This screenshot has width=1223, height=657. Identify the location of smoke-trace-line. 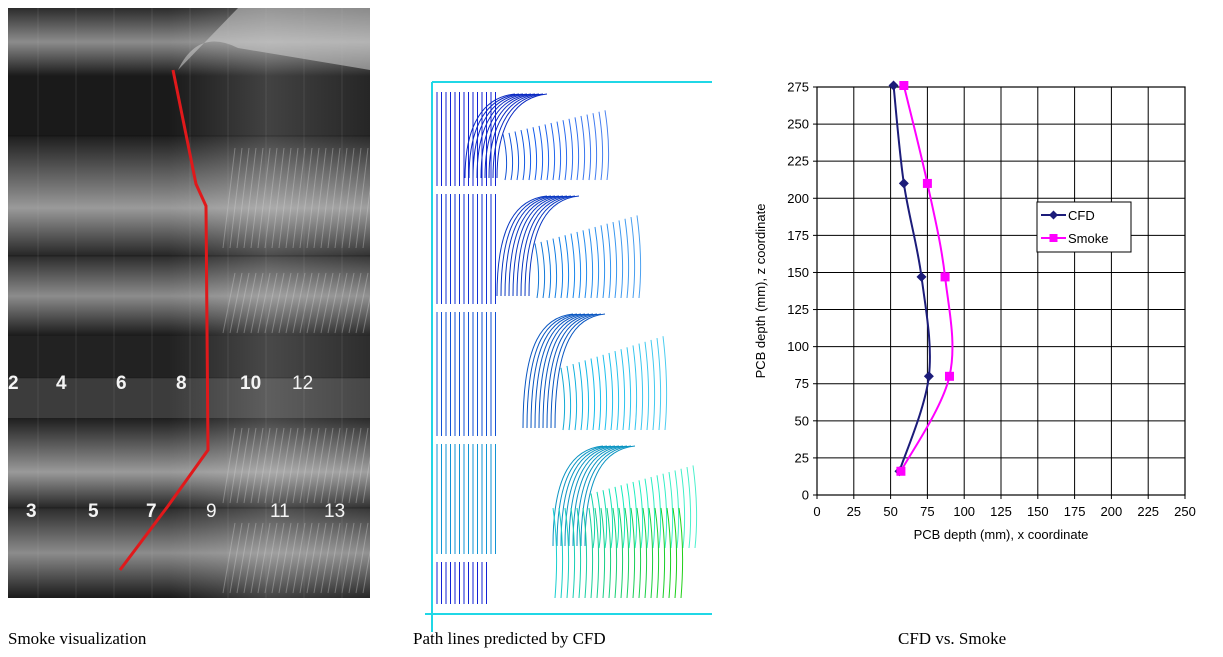
(164, 320).